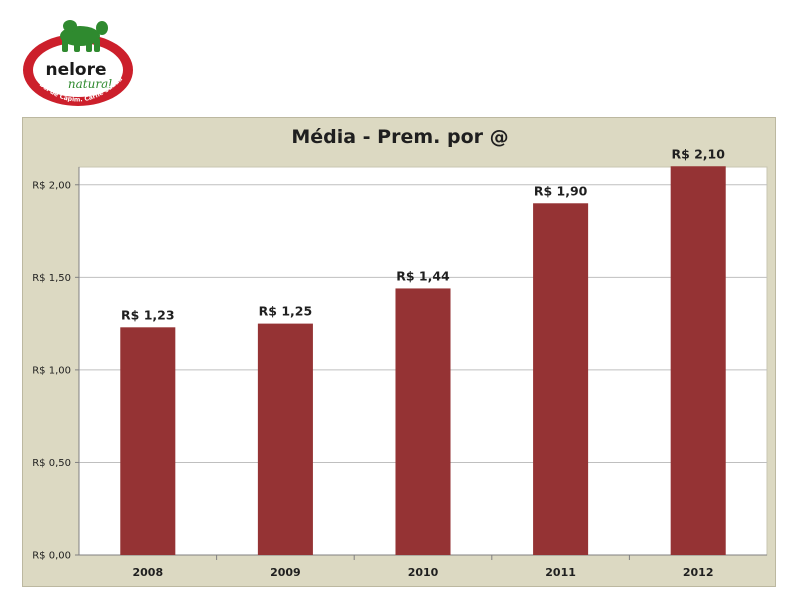 This screenshot has height=594, width=797. What do you see at coordinates (51, 370) in the screenshot?
I see `y-tick-label: R$ 1,00` at bounding box center [51, 370].